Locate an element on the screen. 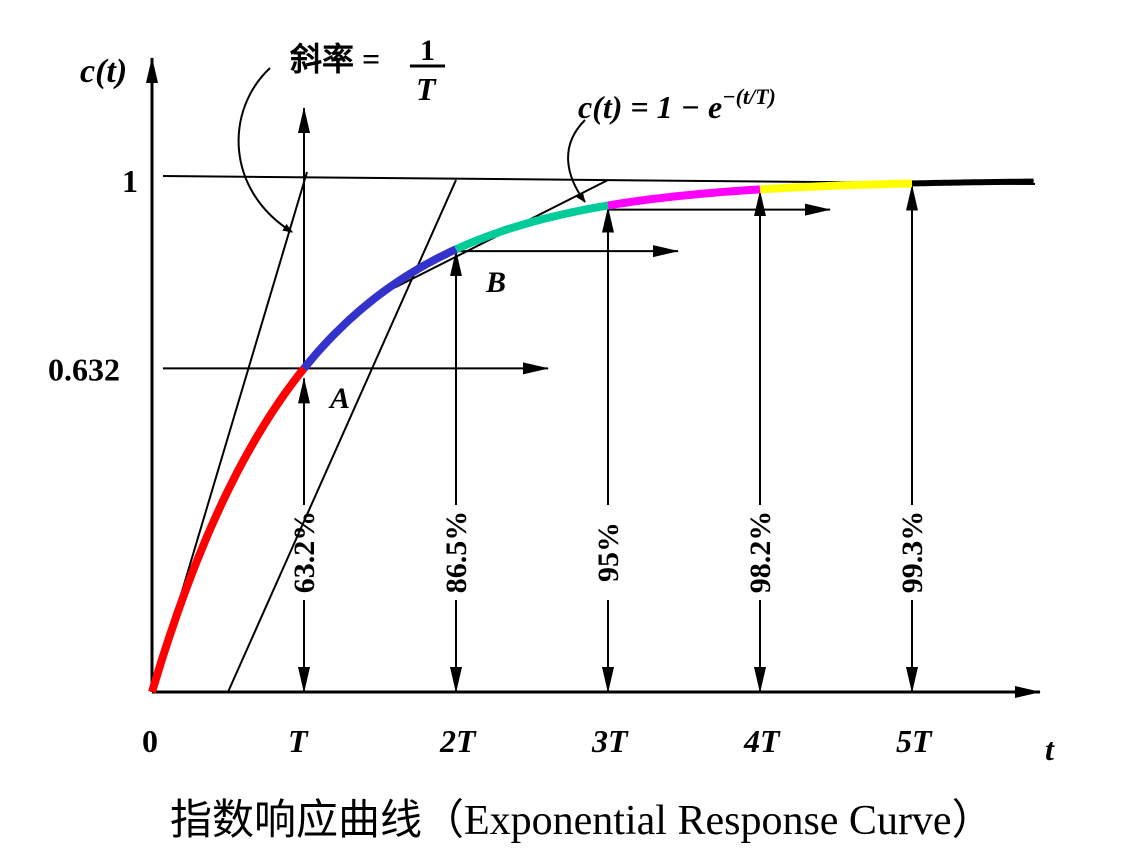  percent-label: 98.2% is located at coordinates (760, 552).